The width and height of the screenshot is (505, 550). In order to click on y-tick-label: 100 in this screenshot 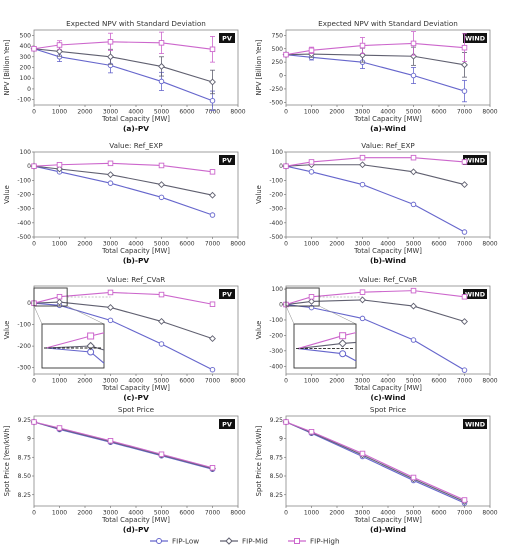, I will do `click(26, 78)`.